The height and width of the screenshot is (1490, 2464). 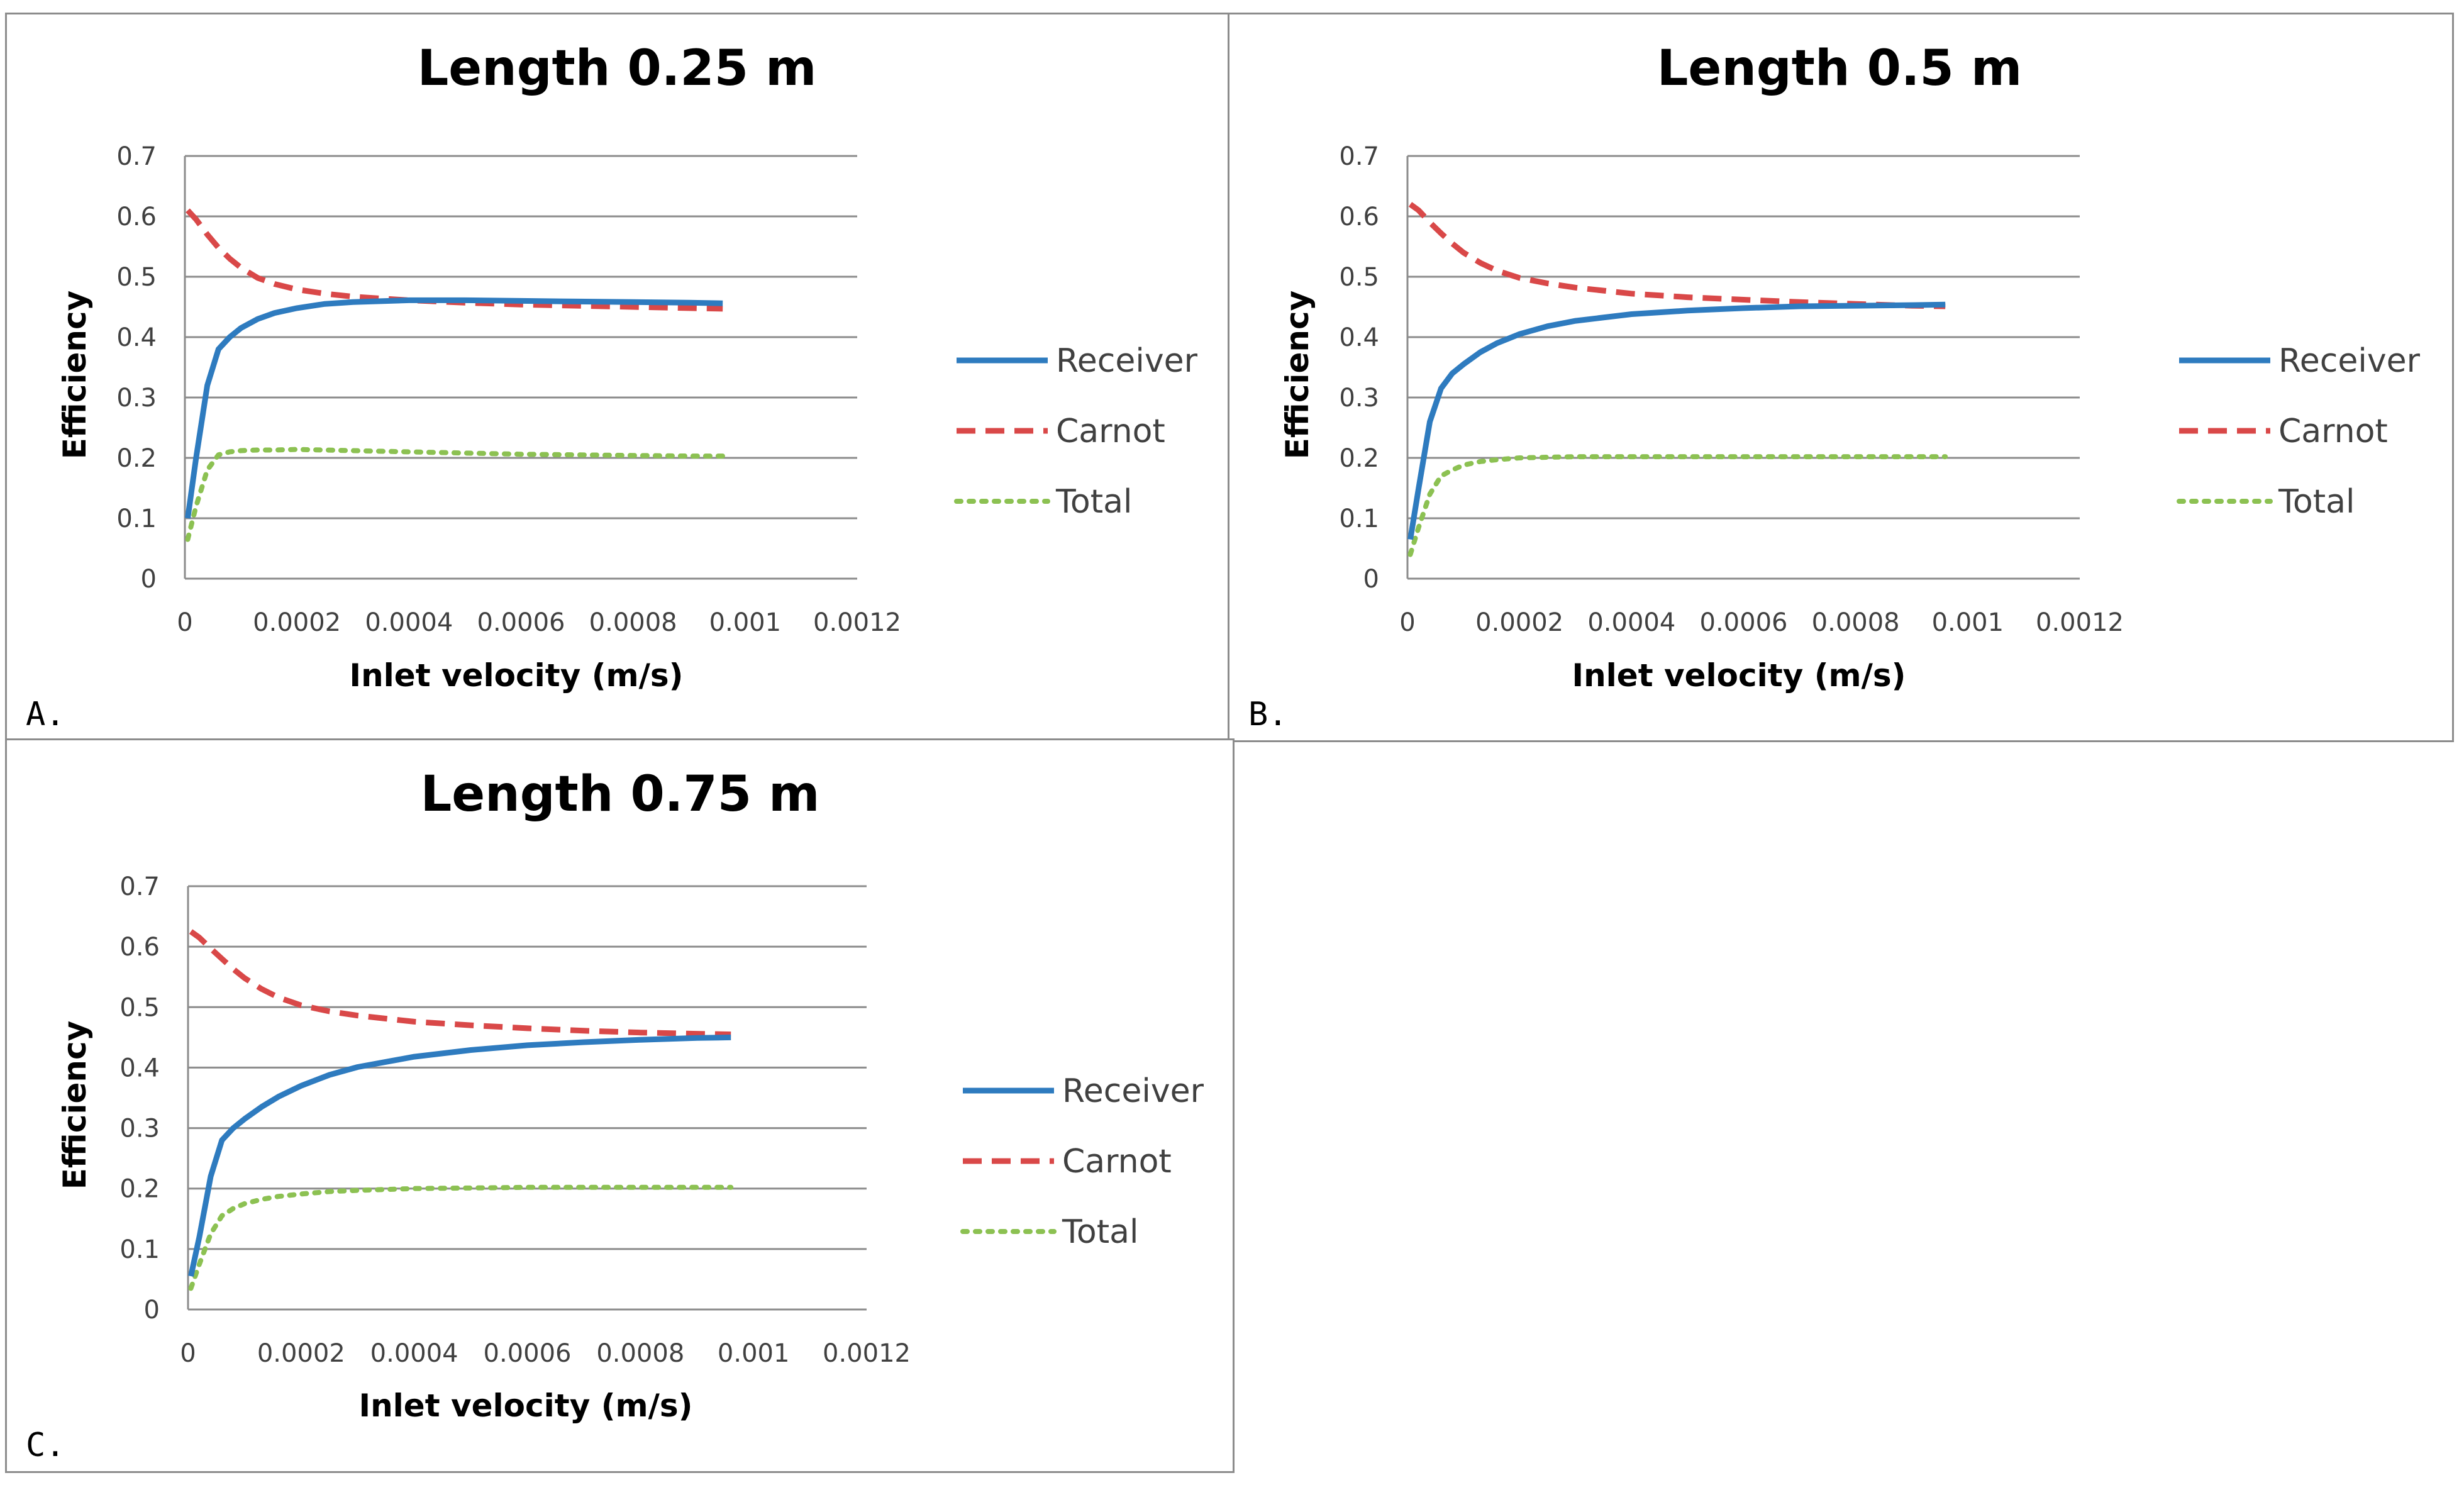 What do you see at coordinates (45, 1445) in the screenshot?
I see `panel-label: C.` at bounding box center [45, 1445].